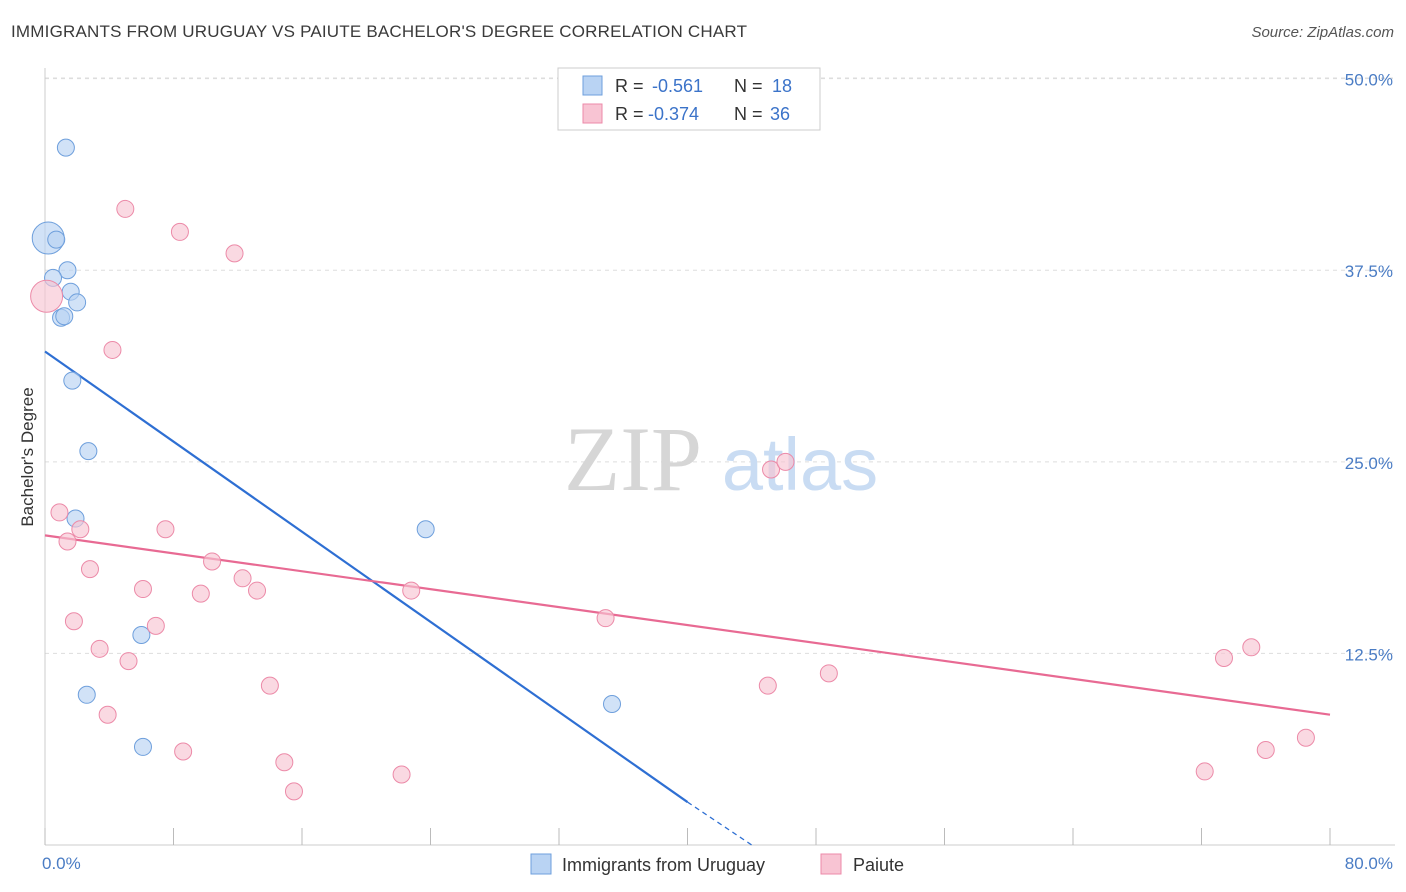  I want to click on bottom-legend-label-uruguay: Immigrants from Uruguay, so click(663, 865).